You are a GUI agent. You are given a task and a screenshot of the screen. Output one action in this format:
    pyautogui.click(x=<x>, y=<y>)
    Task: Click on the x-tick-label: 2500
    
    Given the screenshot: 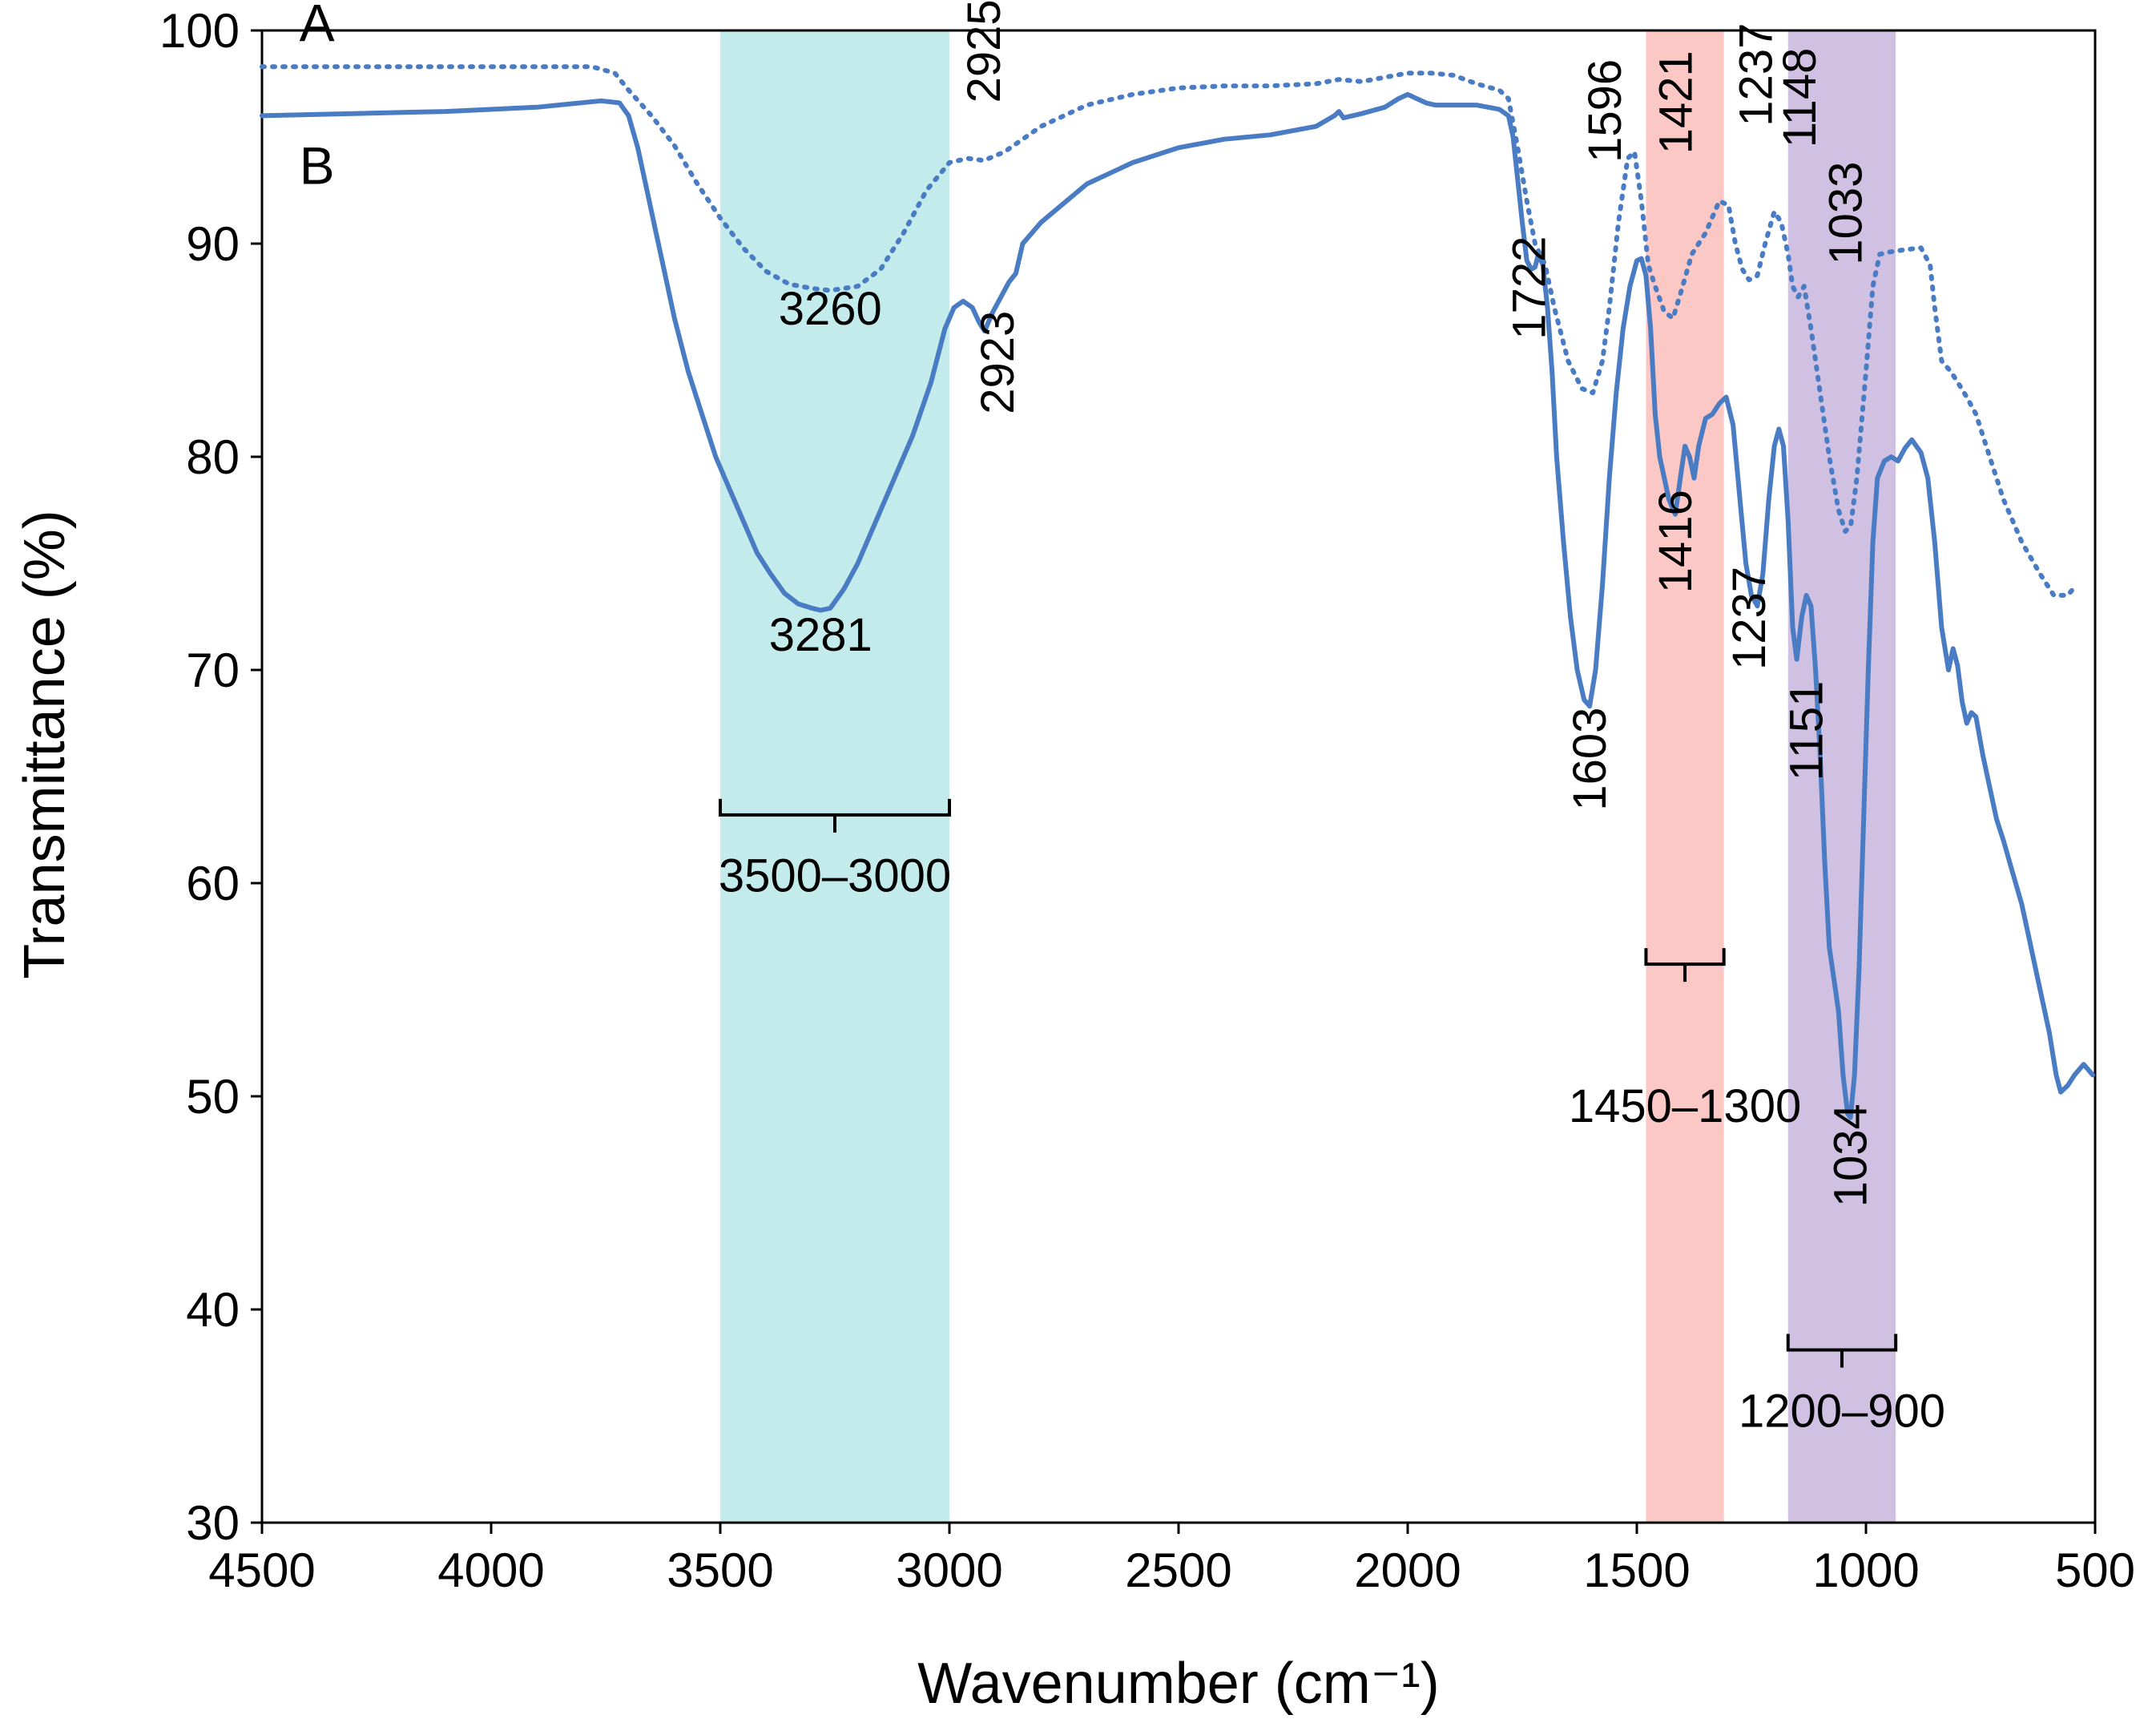 What is the action you would take?
    pyautogui.click(x=1178, y=1570)
    